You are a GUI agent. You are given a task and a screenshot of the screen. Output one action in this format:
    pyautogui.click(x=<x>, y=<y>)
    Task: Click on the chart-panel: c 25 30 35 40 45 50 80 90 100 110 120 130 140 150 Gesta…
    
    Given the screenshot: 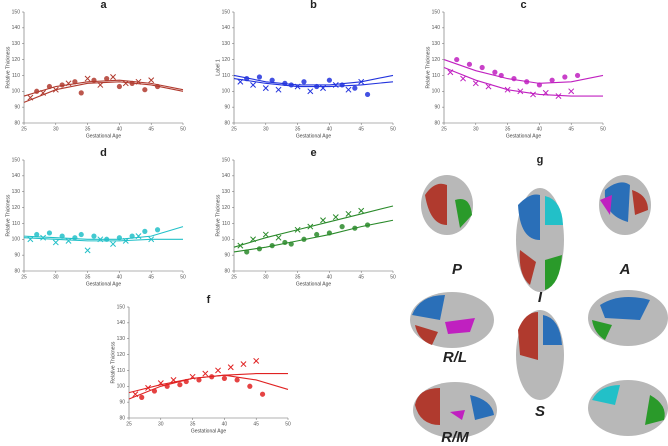 What is the action you would take?
    pyautogui.click(x=515, y=69)
    